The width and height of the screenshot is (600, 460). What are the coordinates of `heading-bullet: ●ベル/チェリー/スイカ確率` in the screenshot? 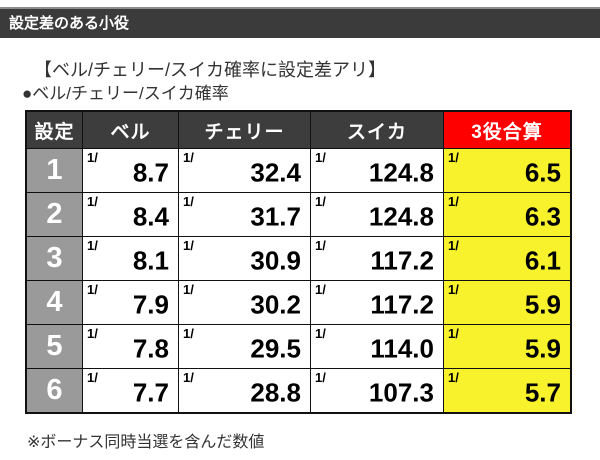 It's located at (125, 93).